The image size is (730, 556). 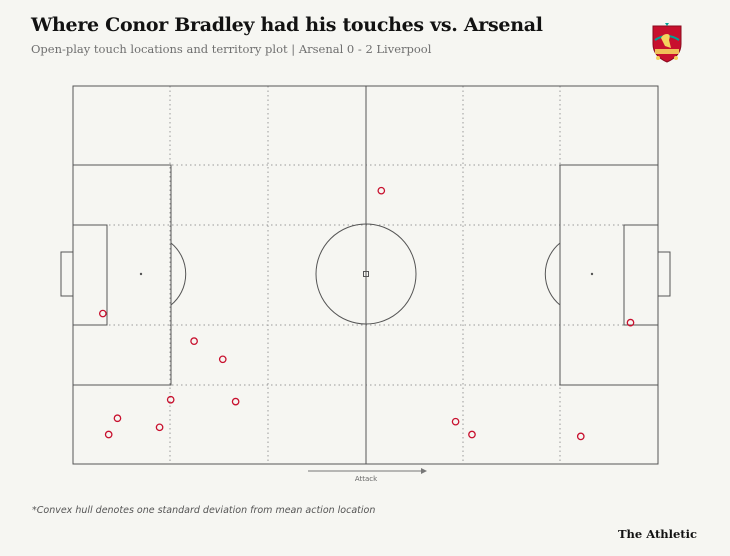 What do you see at coordinates (592, 274) in the screenshot?
I see `right-penalty-spot` at bounding box center [592, 274].